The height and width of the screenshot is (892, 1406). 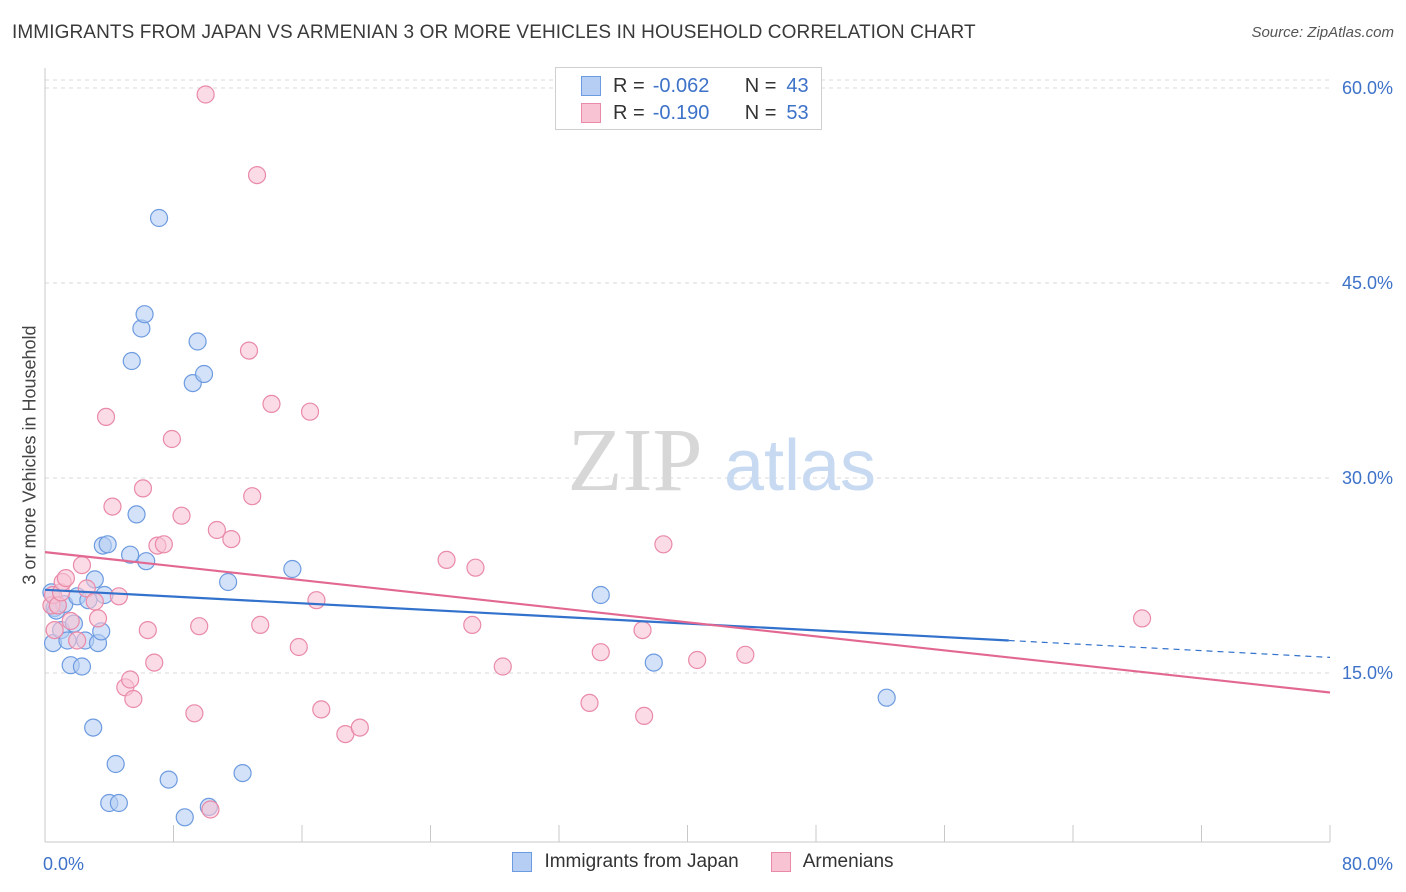 I want to click on correlation-legend: R = -0.062 N = 43 R = -0.190 N = 53, so click(x=688, y=98).